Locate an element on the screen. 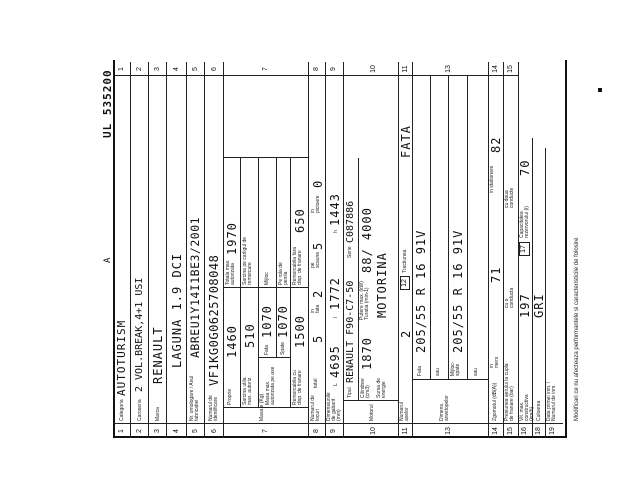 The height and width of the screenshot is (480, 640). seated-label: pe scaune is located at coordinates (315, 259).